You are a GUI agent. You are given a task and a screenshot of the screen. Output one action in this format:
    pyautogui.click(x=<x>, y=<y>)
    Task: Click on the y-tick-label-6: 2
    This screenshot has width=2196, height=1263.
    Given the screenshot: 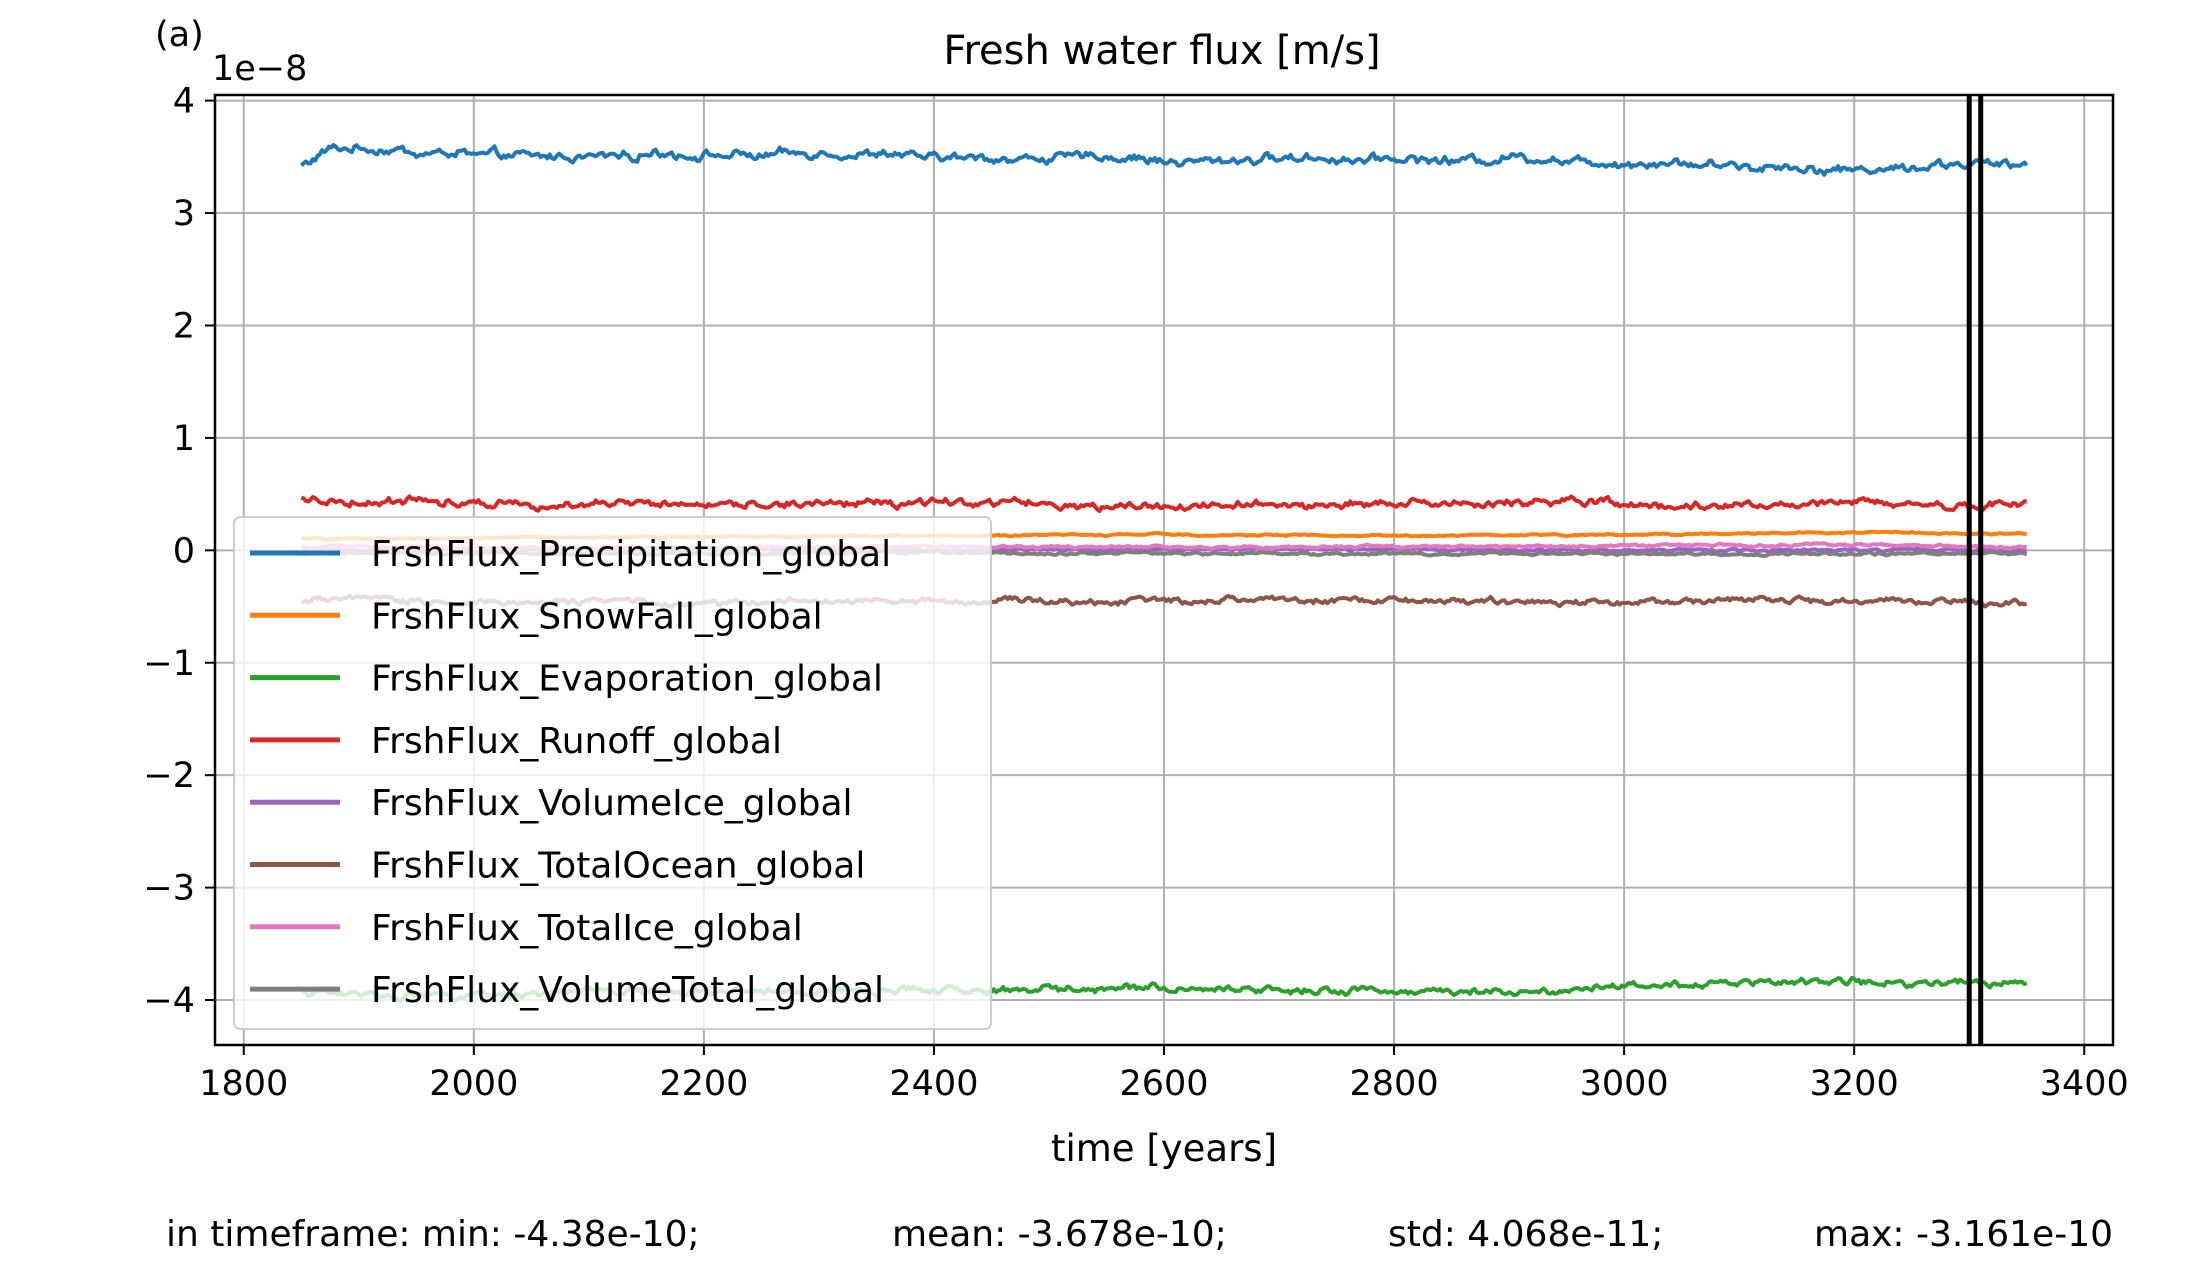 What is the action you would take?
    pyautogui.click(x=184, y=326)
    